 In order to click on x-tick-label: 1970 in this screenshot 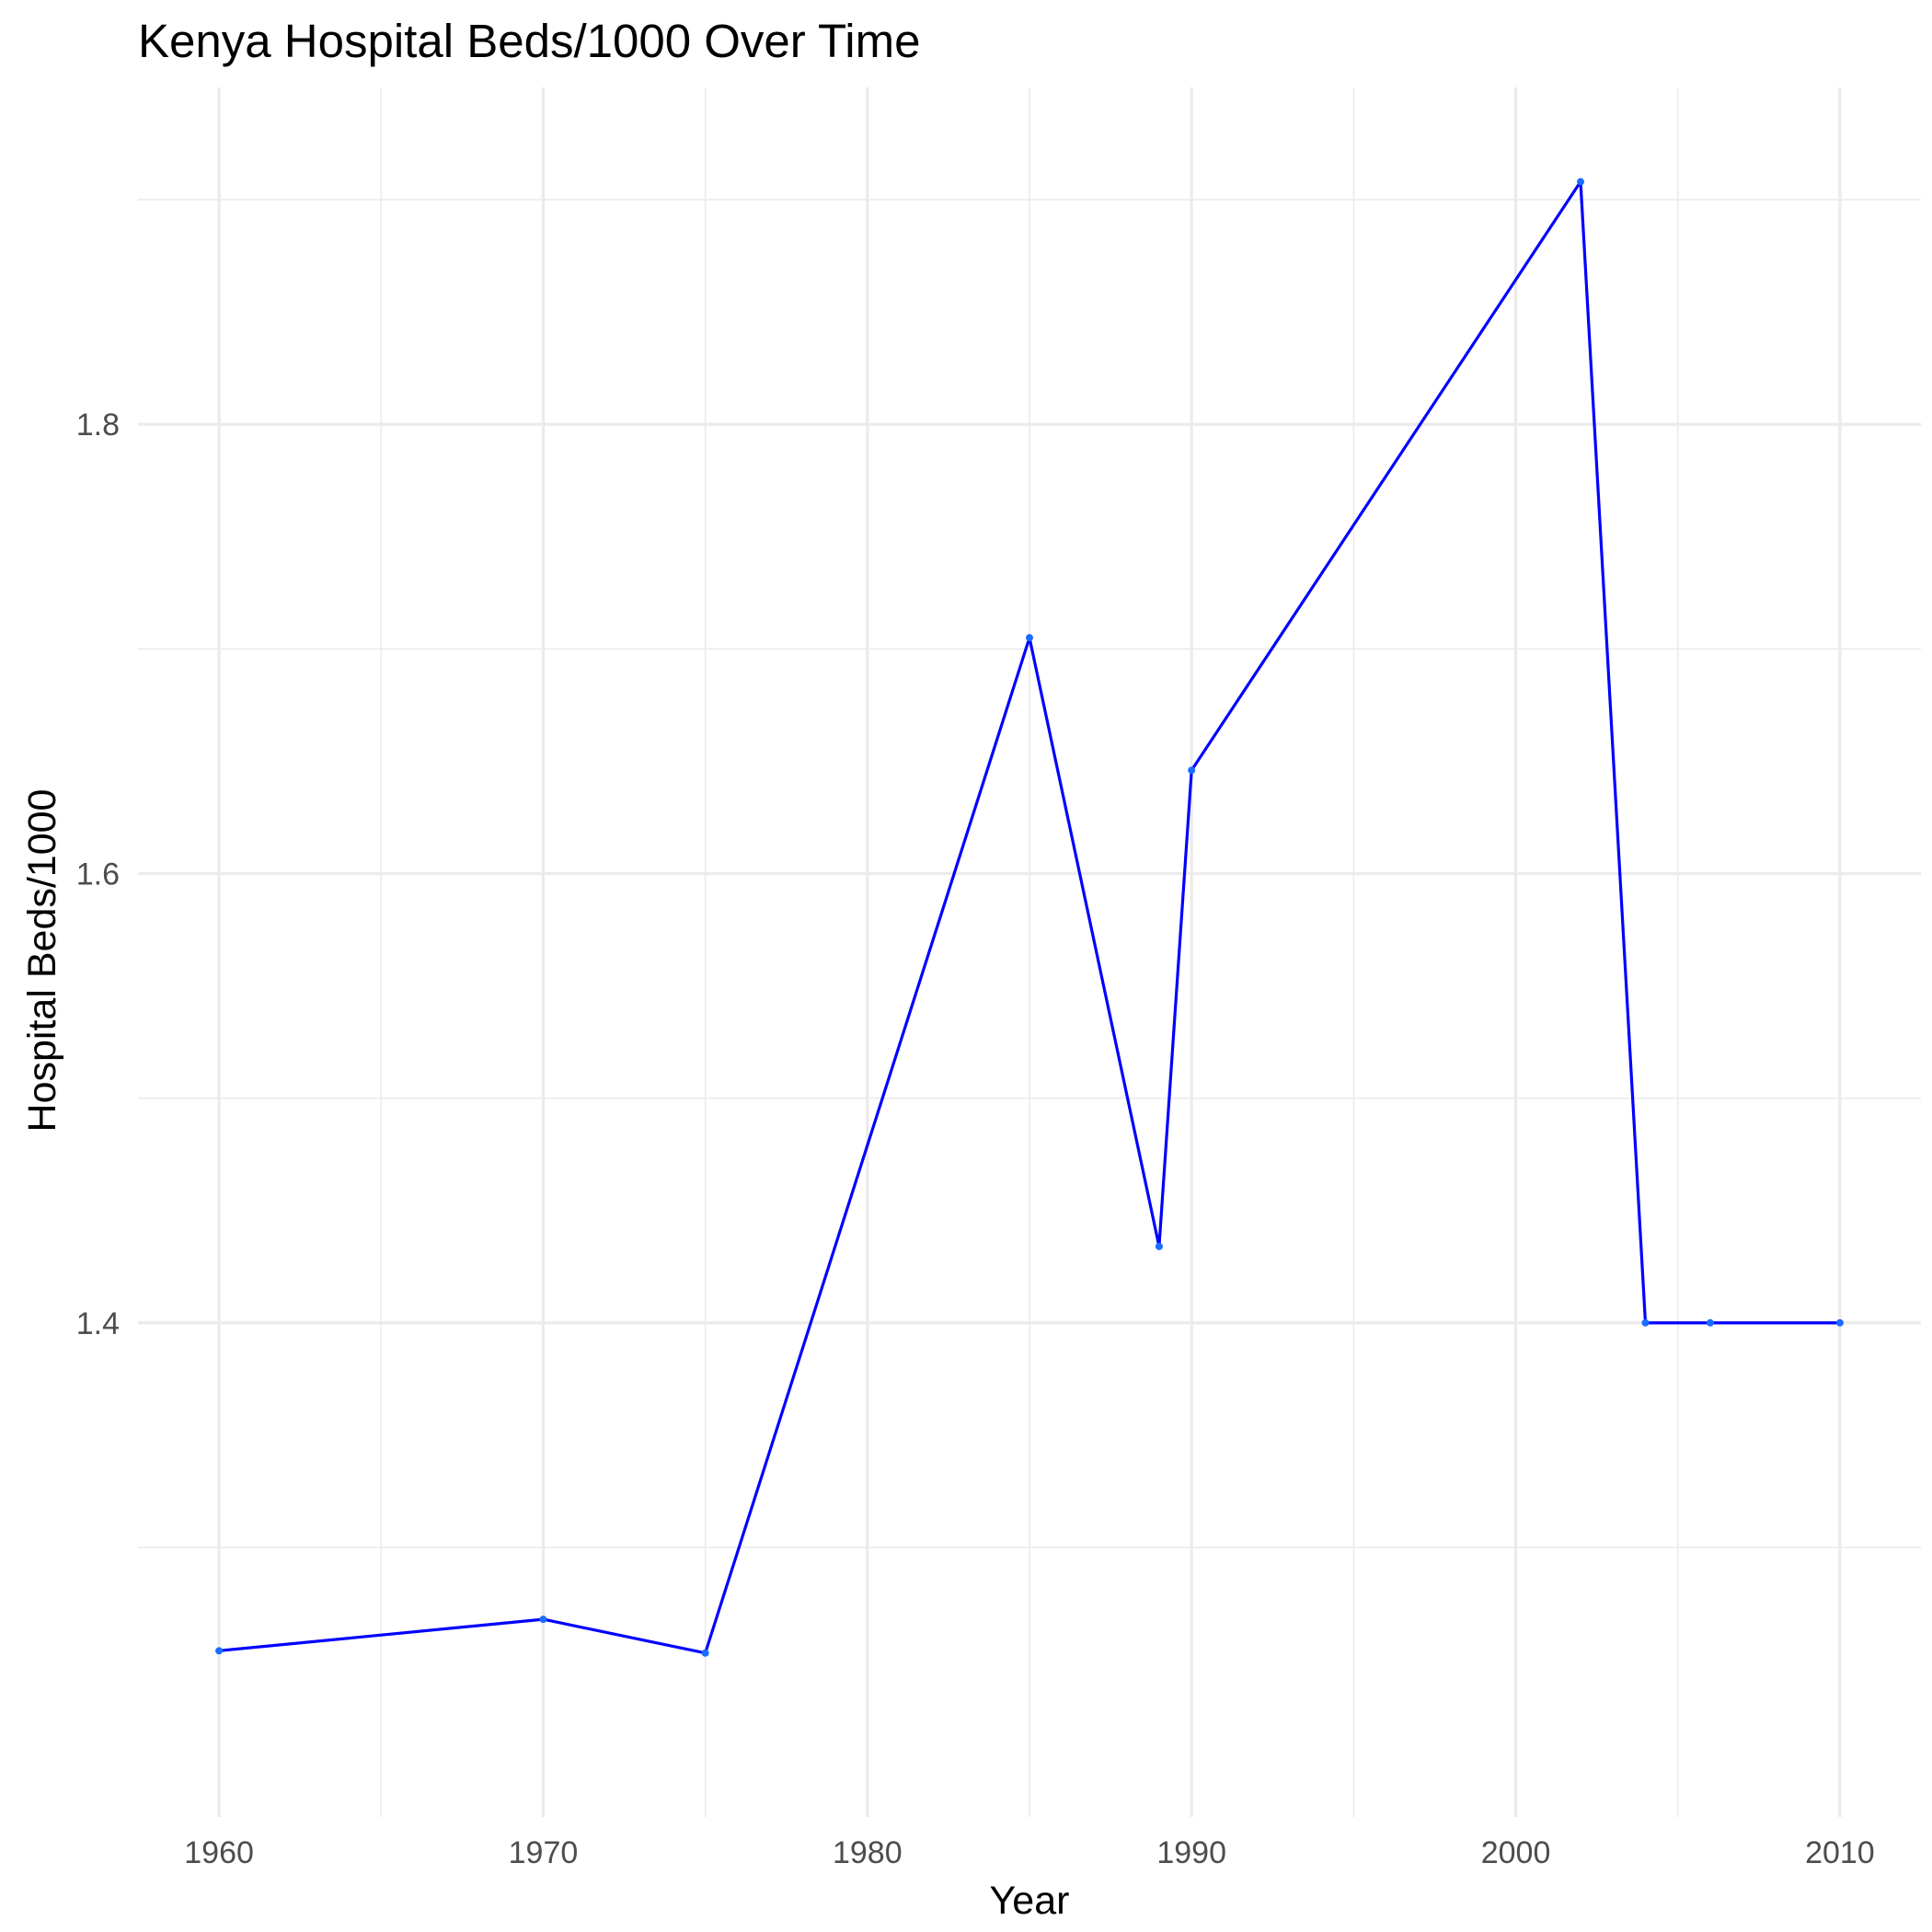, I will do `click(544, 1852)`.